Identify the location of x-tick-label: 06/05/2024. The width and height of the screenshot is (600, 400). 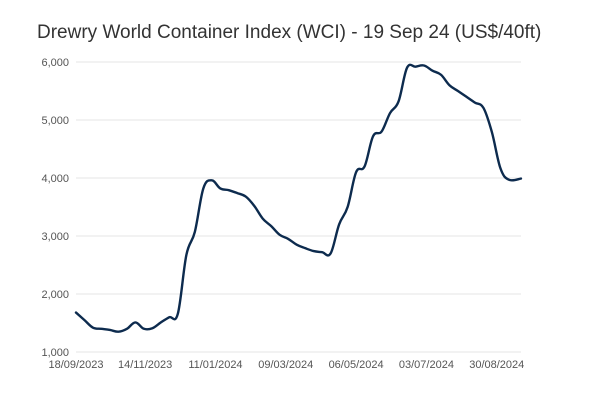
(356, 365).